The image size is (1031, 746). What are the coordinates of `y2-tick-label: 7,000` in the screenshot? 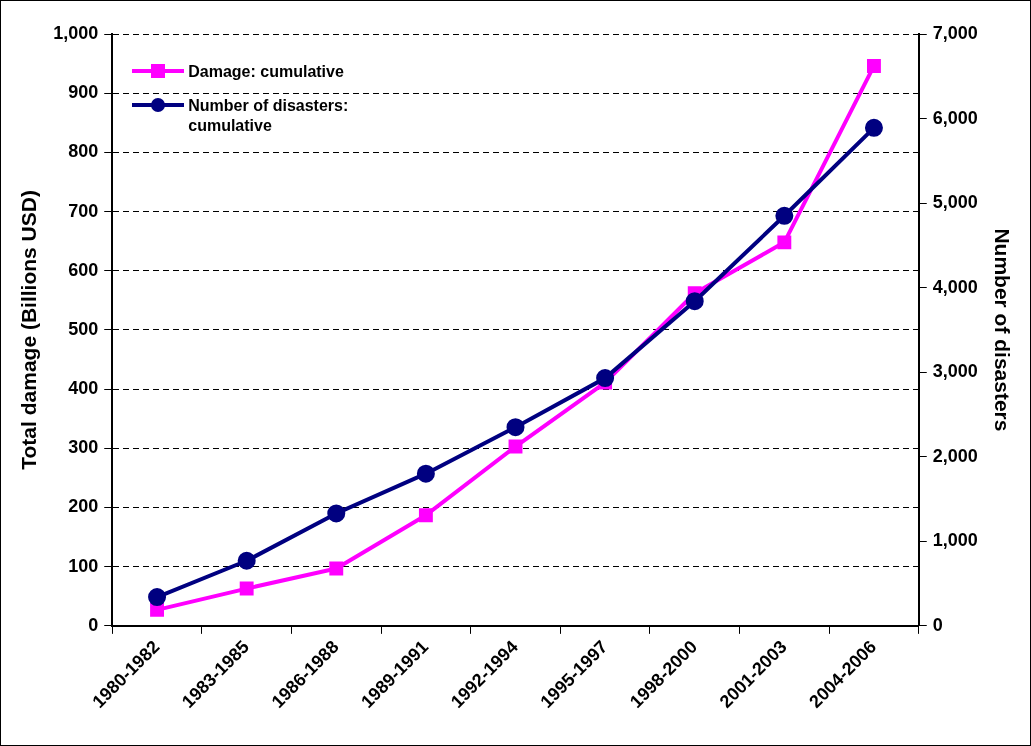 It's located at (955, 32).